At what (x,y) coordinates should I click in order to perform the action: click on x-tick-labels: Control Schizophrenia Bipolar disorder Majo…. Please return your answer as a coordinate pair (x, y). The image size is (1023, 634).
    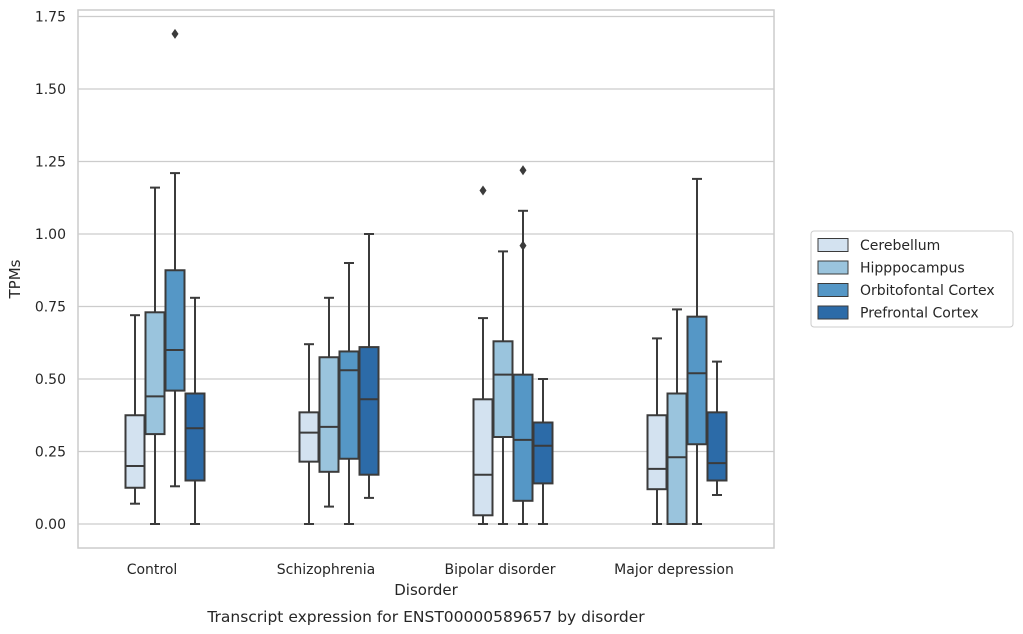
    Looking at the image, I should click on (430, 570).